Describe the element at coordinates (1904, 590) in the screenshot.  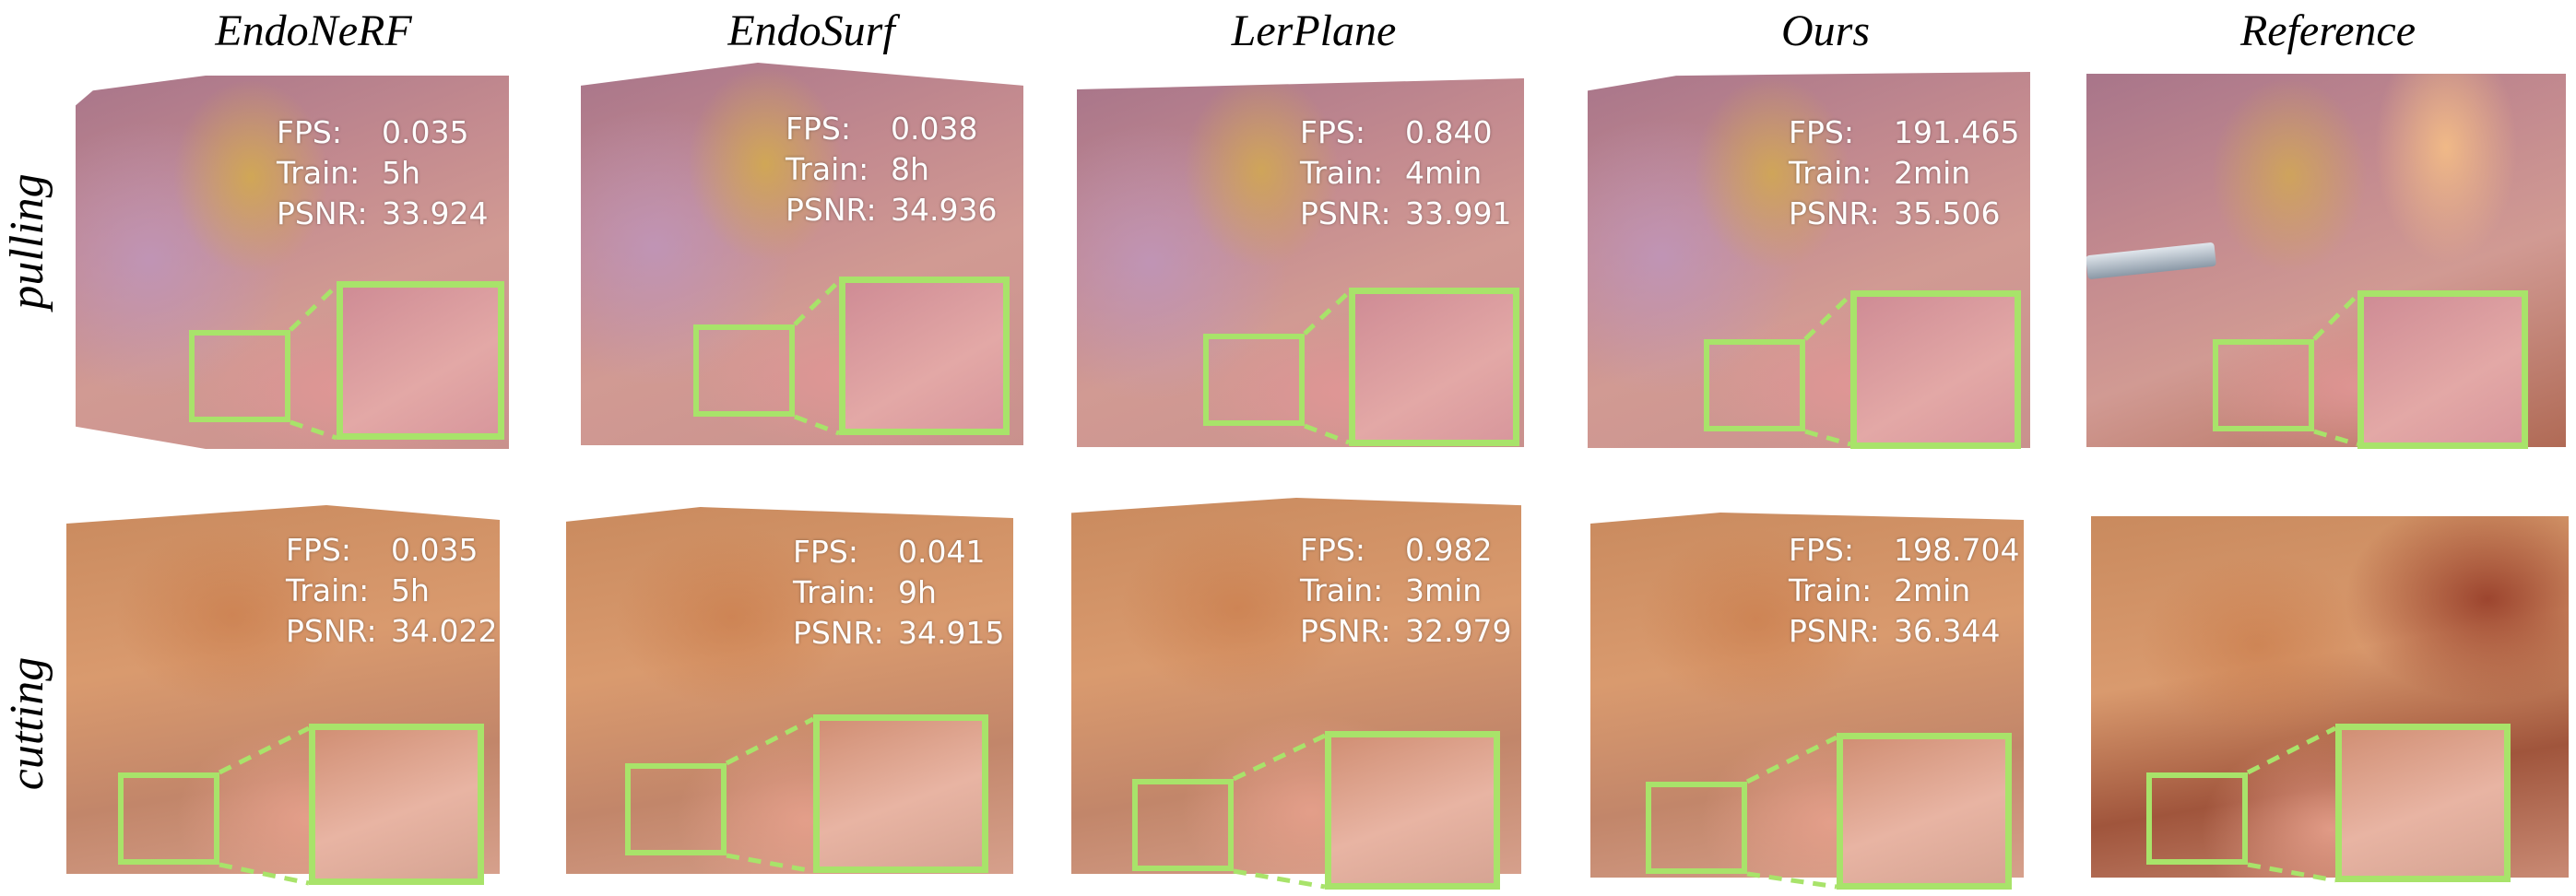
I see `cutting-ours-metrics: FPS: 198.704 Train: 2min PSNR: 36.344` at that location.